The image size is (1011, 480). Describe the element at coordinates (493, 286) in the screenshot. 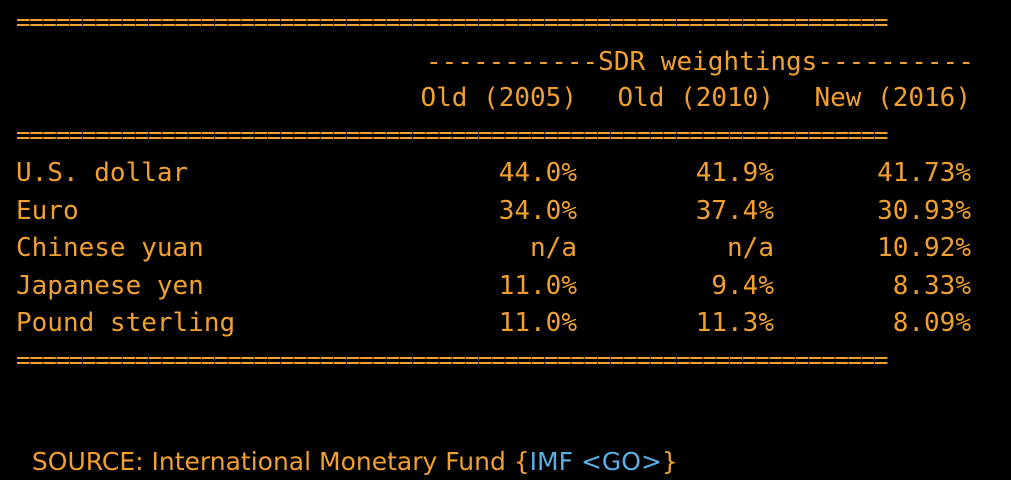

I see `table-row: Japanese yen 11.0% 9.4% 8.33%` at that location.